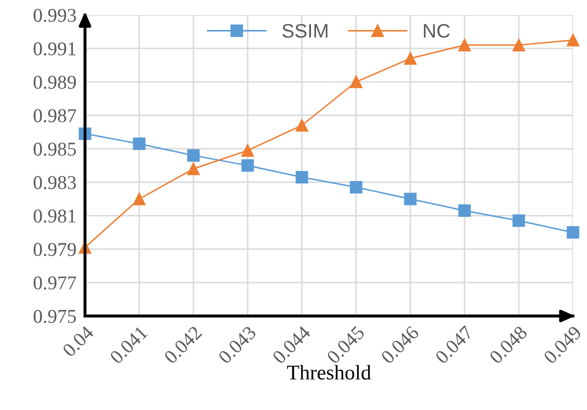 This screenshot has height=410, width=587. I want to click on y-tick-label: 0.979, so click(55, 249).